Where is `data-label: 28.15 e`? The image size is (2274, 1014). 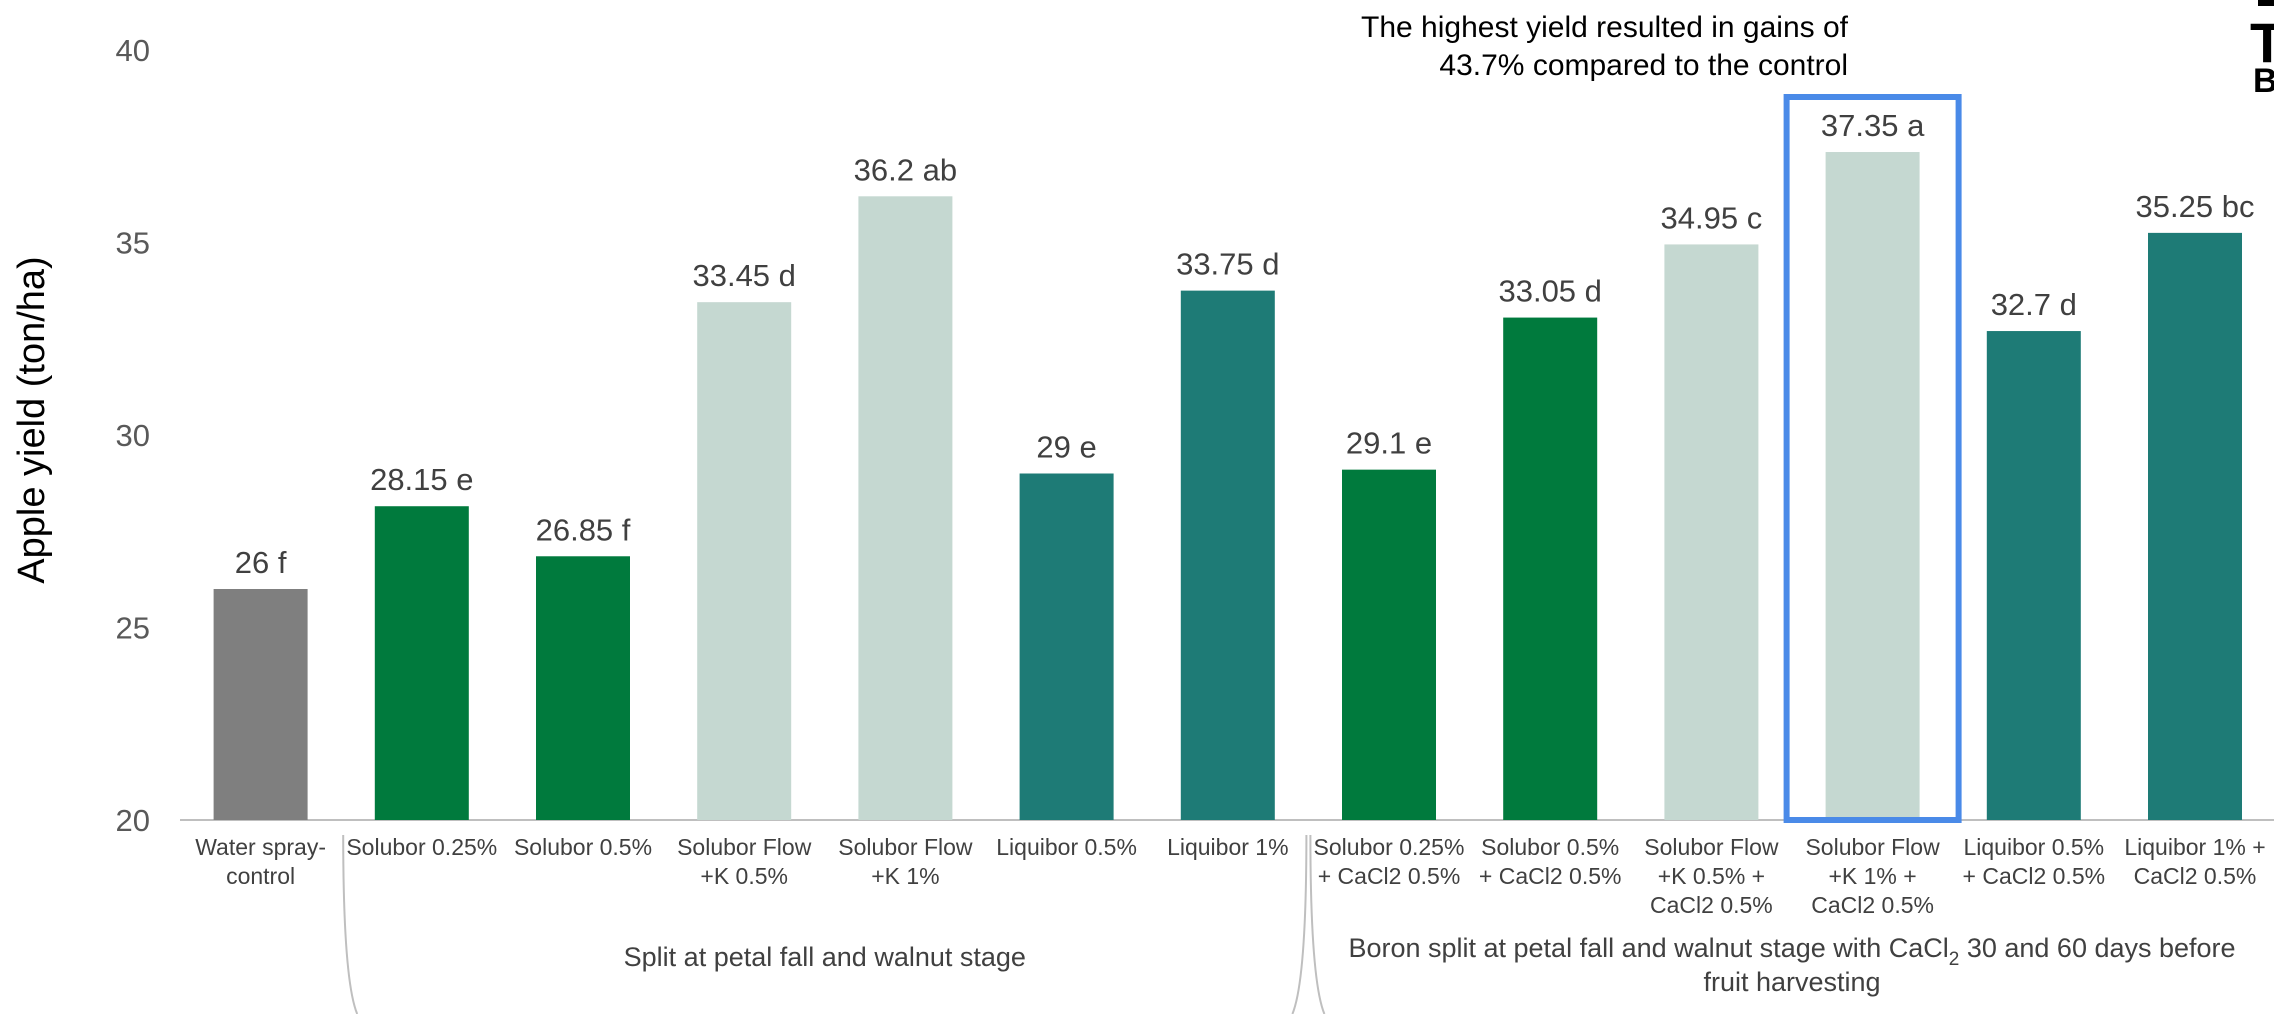 data-label: 28.15 e is located at coordinates (421, 479).